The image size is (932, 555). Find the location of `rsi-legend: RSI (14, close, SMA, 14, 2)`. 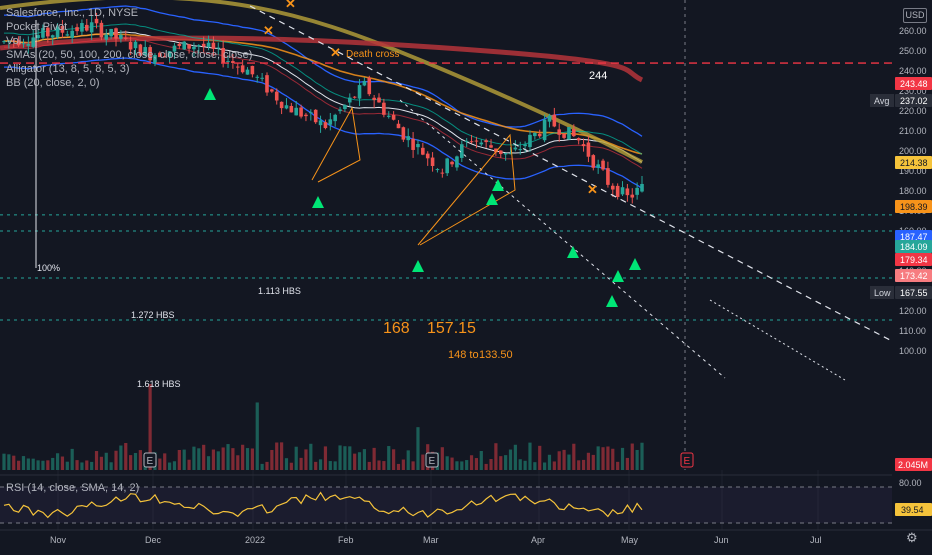

rsi-legend: RSI (14, close, SMA, 14, 2) is located at coordinates (73, 488).